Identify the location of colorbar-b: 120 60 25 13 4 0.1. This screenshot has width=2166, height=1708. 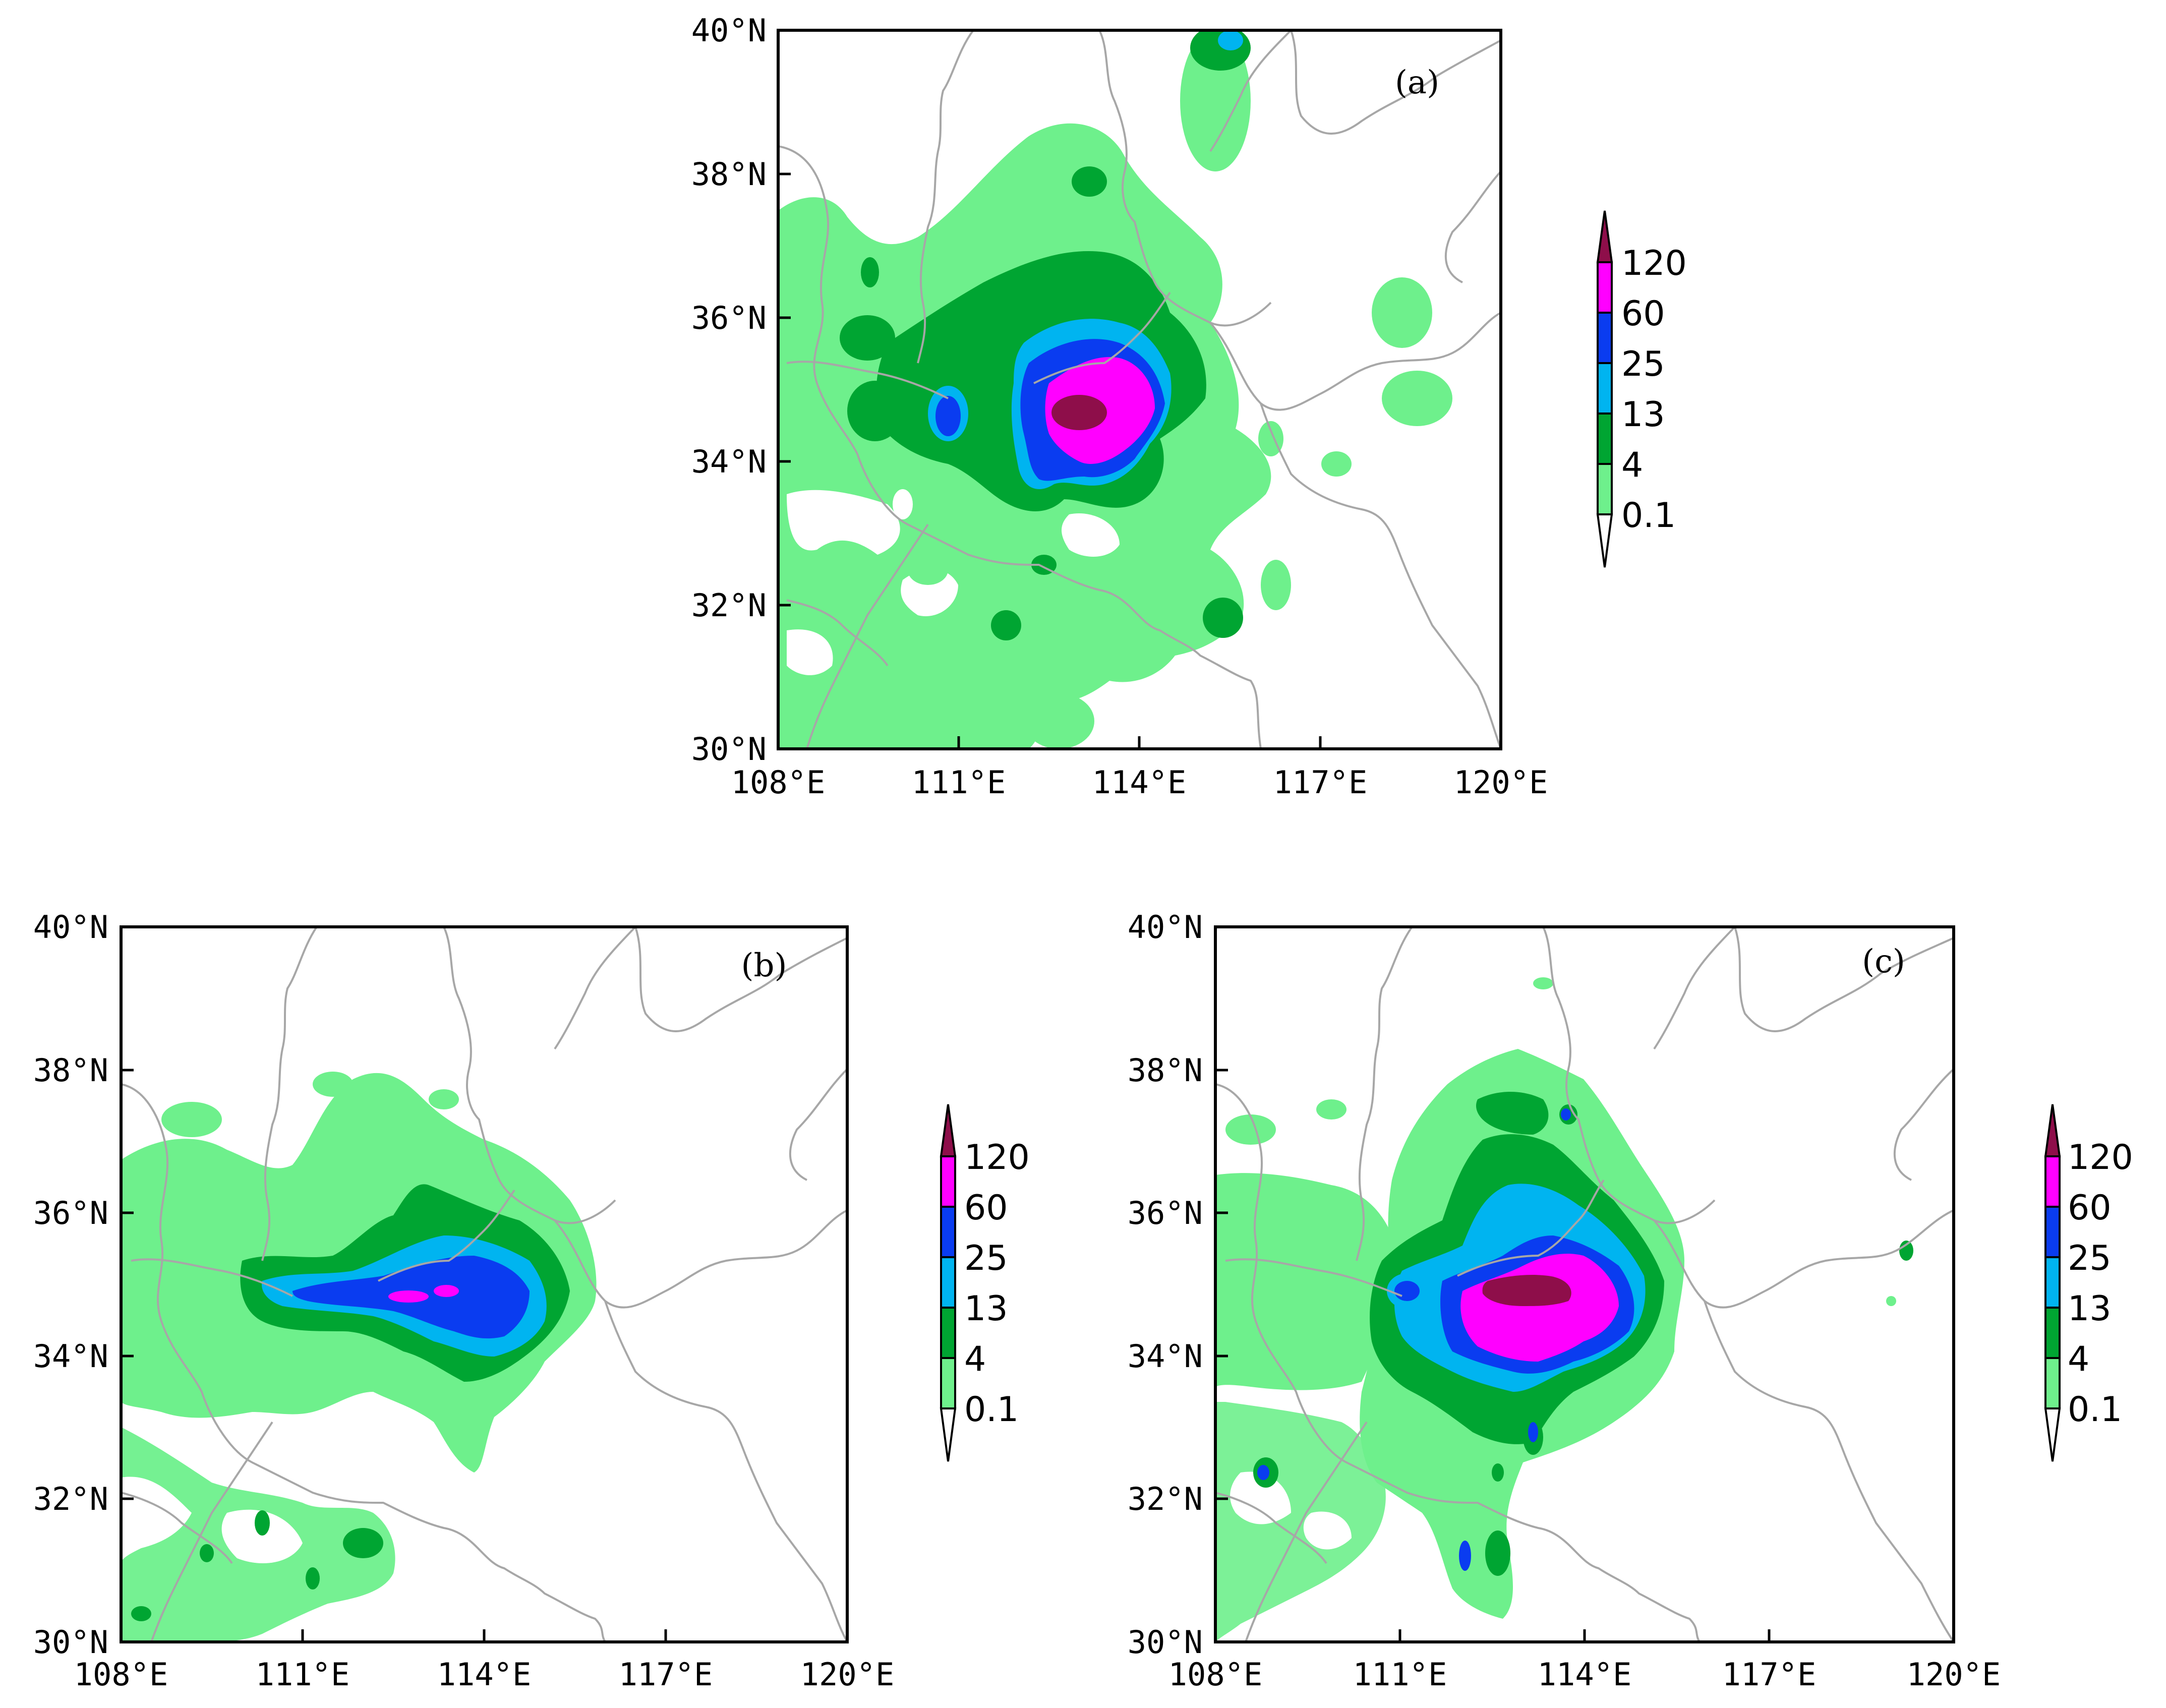
(985, 1283).